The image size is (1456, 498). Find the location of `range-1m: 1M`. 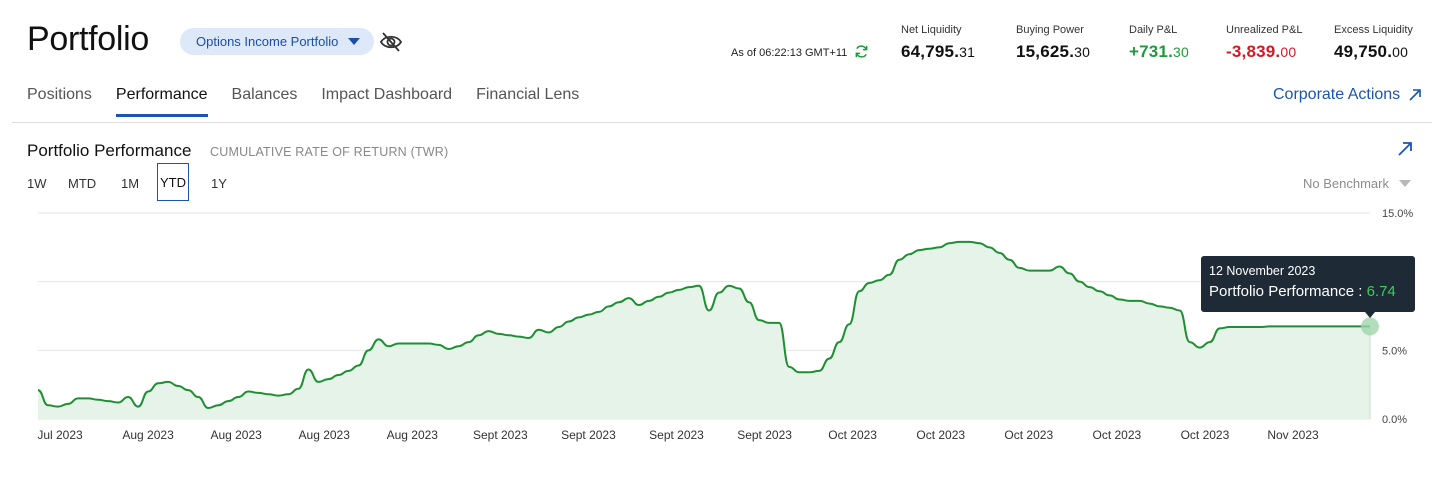

range-1m: 1M is located at coordinates (130, 183).